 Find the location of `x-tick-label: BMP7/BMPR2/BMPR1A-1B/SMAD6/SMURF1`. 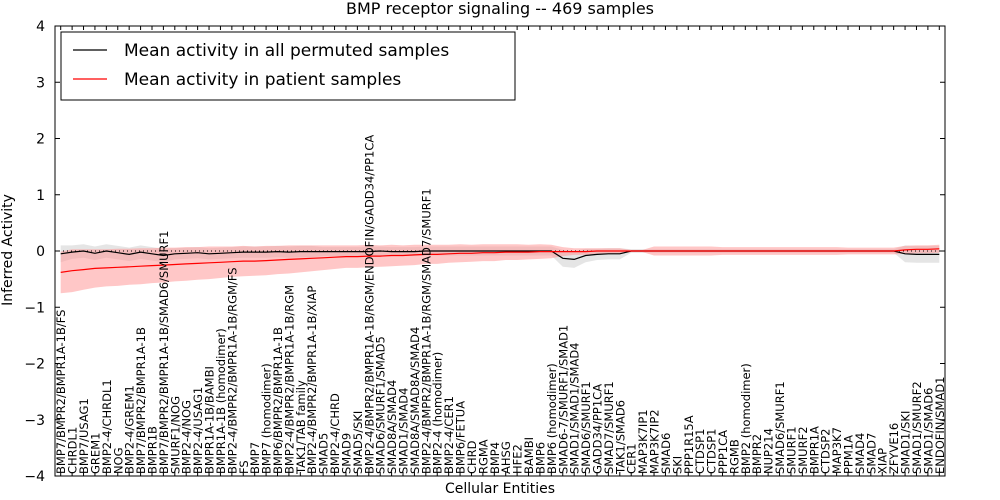

x-tick-label: BMP7/BMPR2/BMPR1A-1B/SMAD6/SMURF1 is located at coordinates (164, 352).